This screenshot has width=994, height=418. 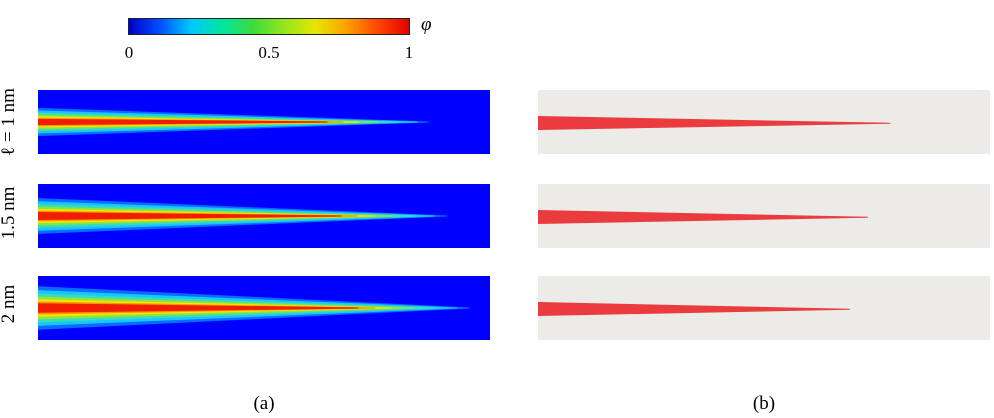 I want to click on colorbar-tick-1: 1, so click(x=409, y=52).